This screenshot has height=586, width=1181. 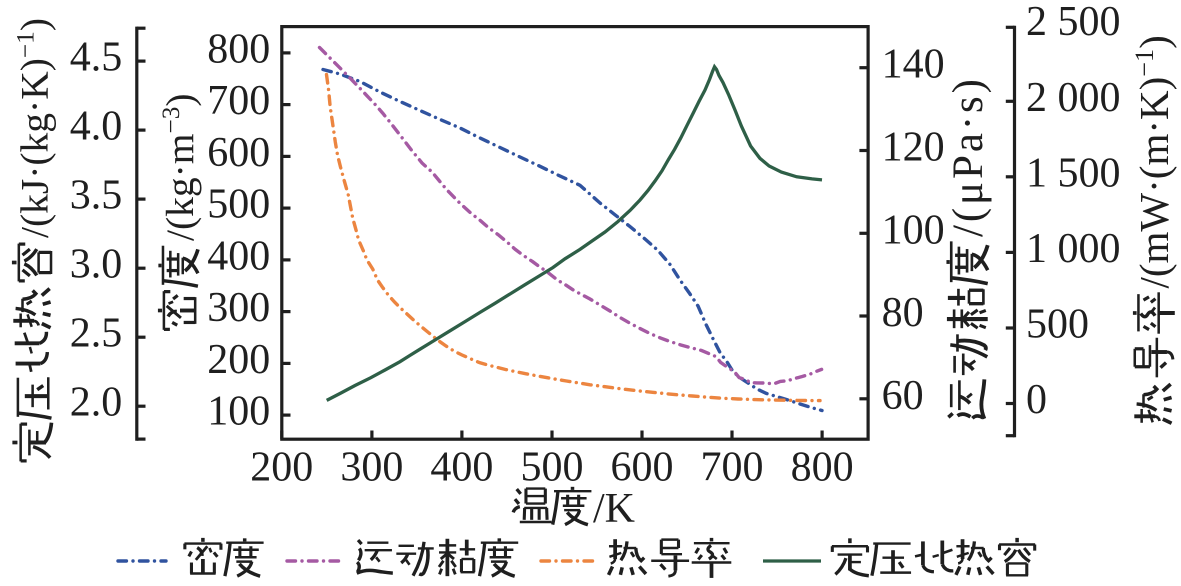 I want to click on svg-text: /(kJ·(kg·K)−1), so click(x=33, y=128).